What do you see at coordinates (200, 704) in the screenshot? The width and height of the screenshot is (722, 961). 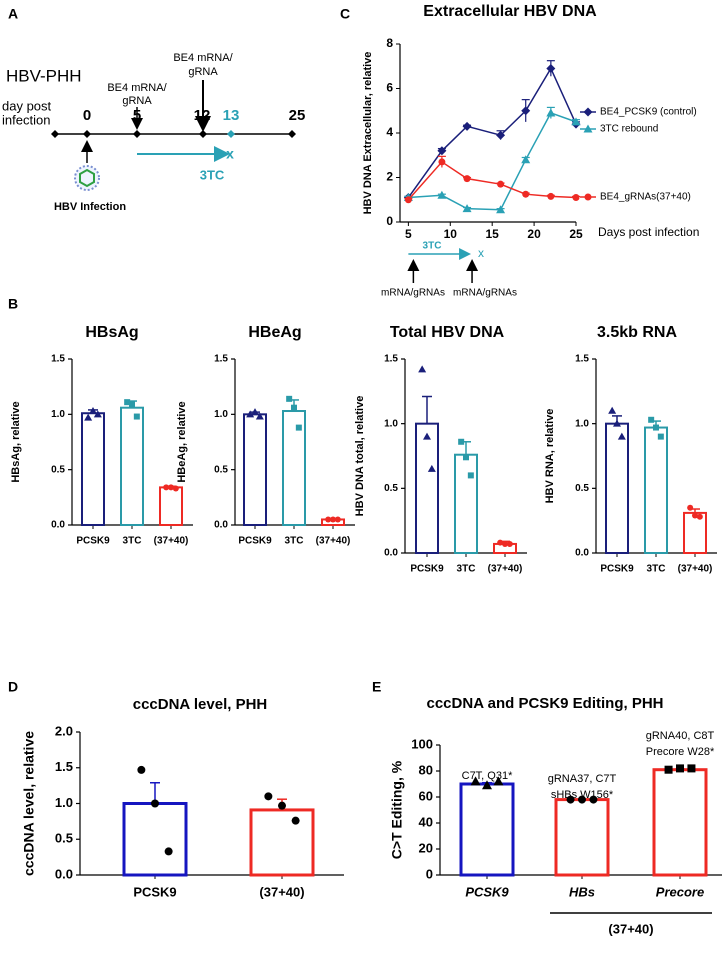 I see `chart-title: cccDNA level, PHH` at bounding box center [200, 704].